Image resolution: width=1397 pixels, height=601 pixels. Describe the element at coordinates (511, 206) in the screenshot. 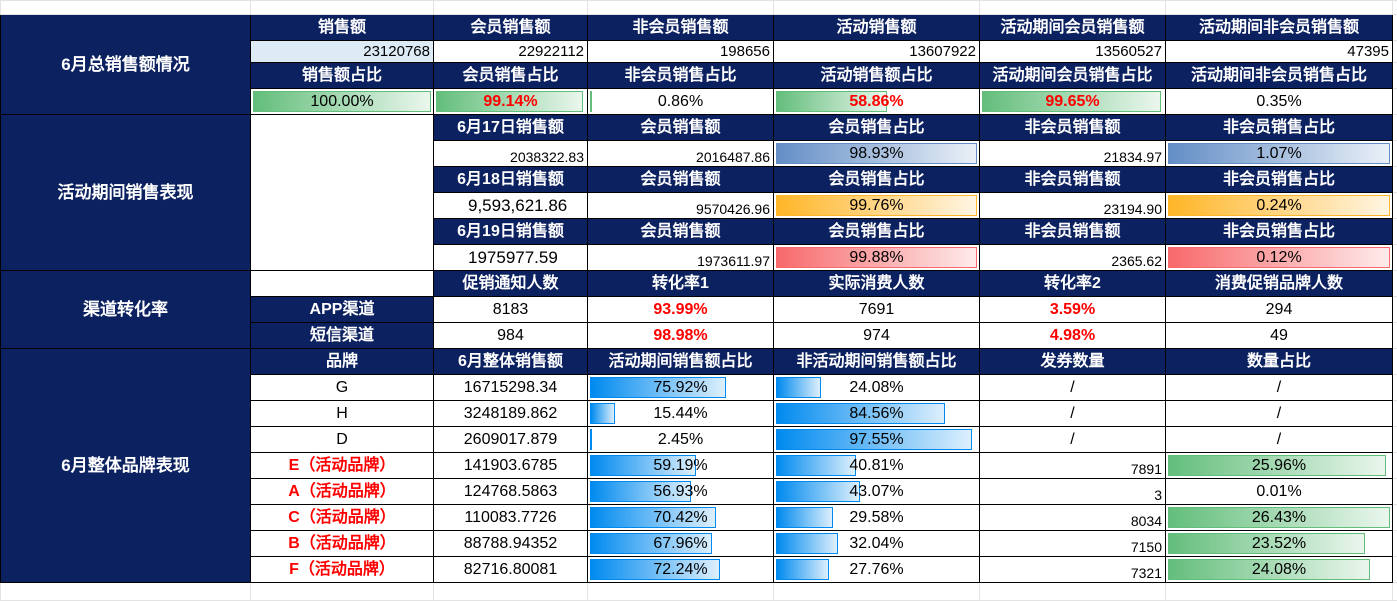

I see `activity-value: 9,593,621.86` at that location.